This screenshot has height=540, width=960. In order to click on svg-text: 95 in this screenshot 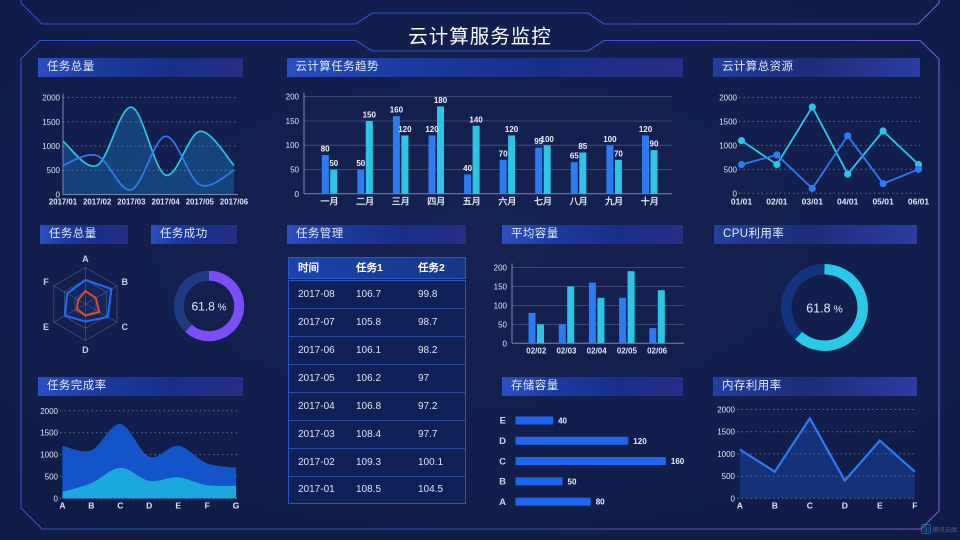, I will do `click(538, 141)`.